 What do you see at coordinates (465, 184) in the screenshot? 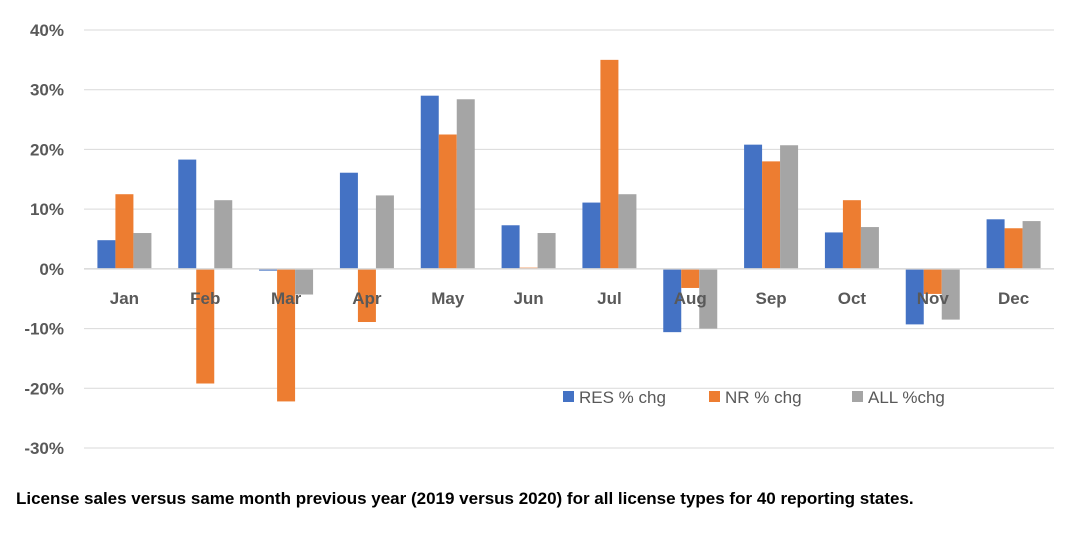
I see `bar-all-chg-may` at bounding box center [465, 184].